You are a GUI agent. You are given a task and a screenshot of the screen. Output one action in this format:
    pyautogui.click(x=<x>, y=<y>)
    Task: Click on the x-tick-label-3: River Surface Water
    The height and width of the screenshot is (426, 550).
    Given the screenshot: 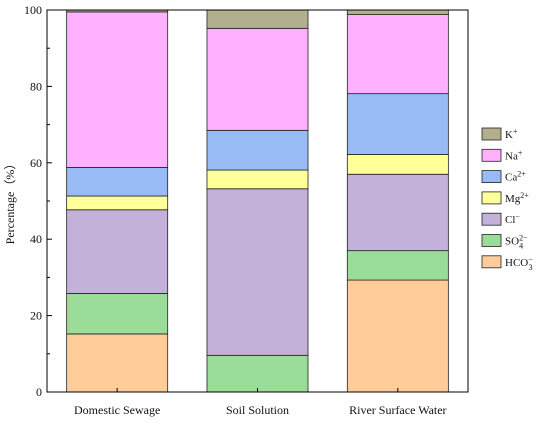 What is the action you would take?
    pyautogui.click(x=397, y=410)
    